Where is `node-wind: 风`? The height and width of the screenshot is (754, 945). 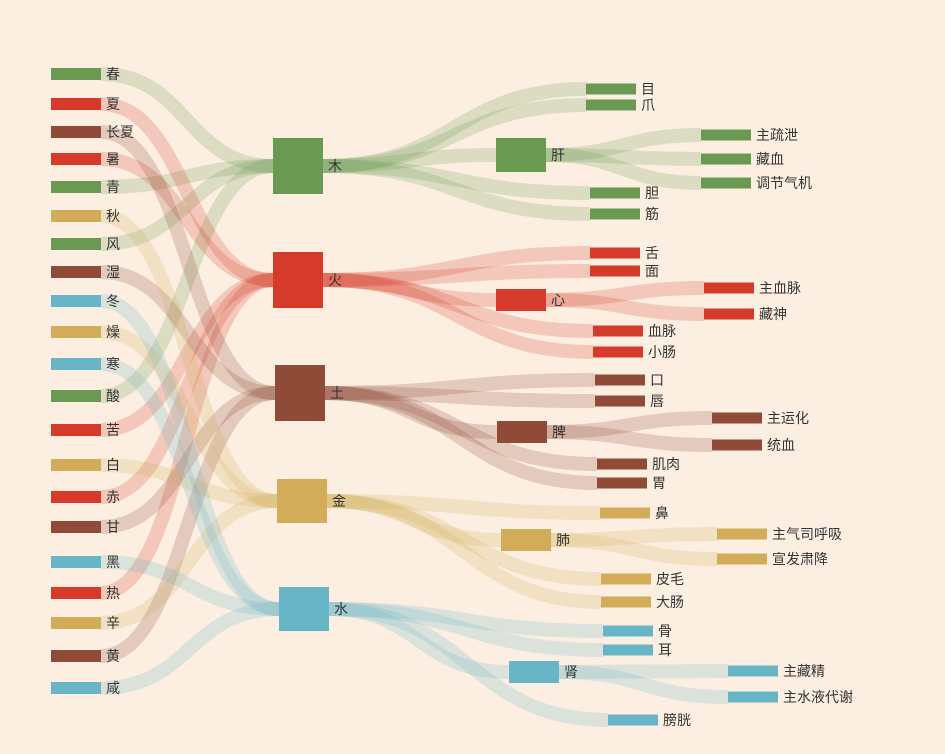
node-wind: 风 is located at coordinates (85, 245).